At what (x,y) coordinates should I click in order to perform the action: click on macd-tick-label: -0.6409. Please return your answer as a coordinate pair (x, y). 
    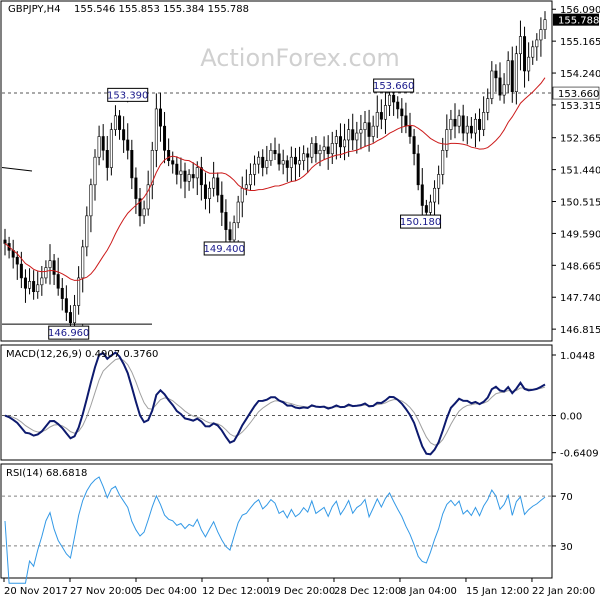
    Looking at the image, I should click on (579, 454).